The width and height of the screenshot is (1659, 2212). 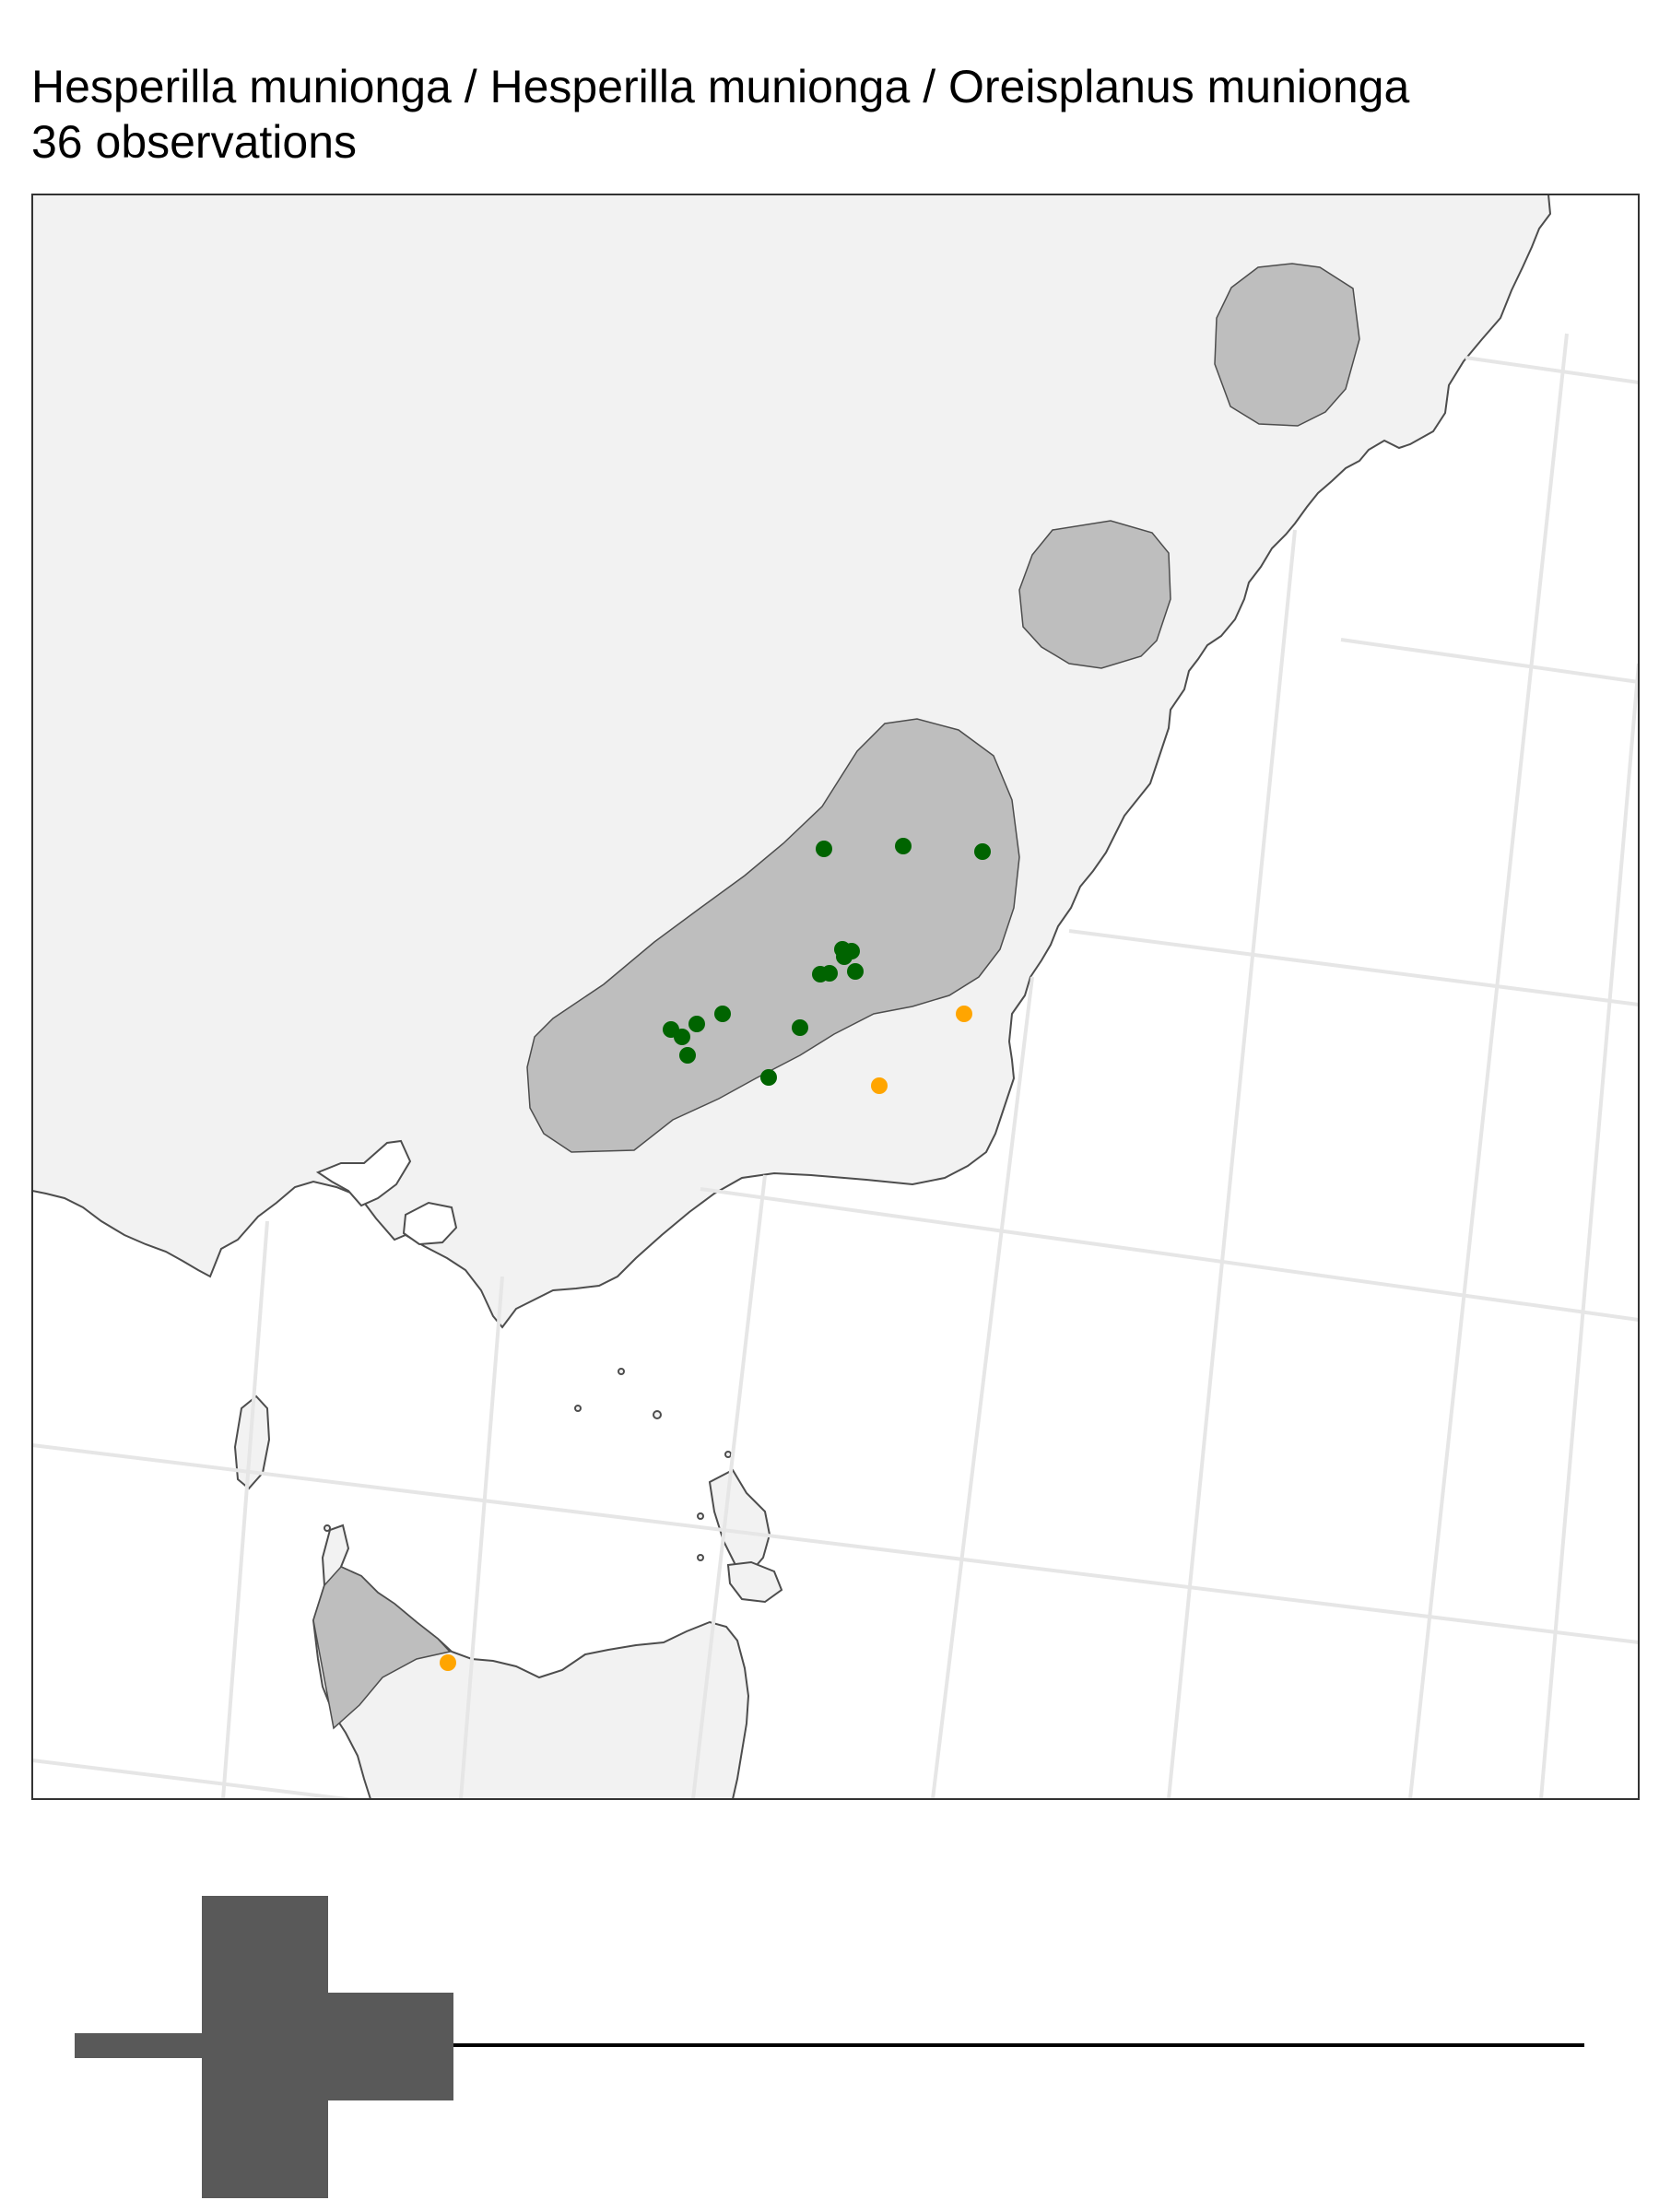 What do you see at coordinates (194, 142) in the screenshot?
I see `observation-count: 36 observations` at bounding box center [194, 142].